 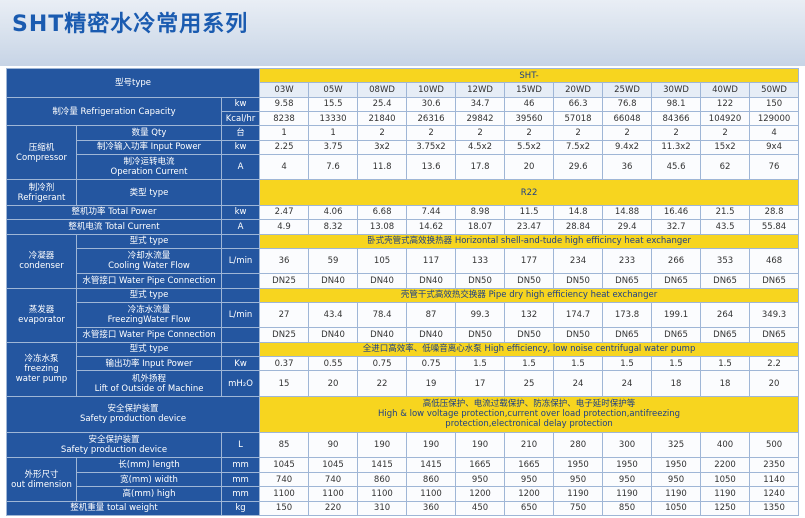 What do you see at coordinates (284, 445) in the screenshot?
I see `value: 85` at bounding box center [284, 445].